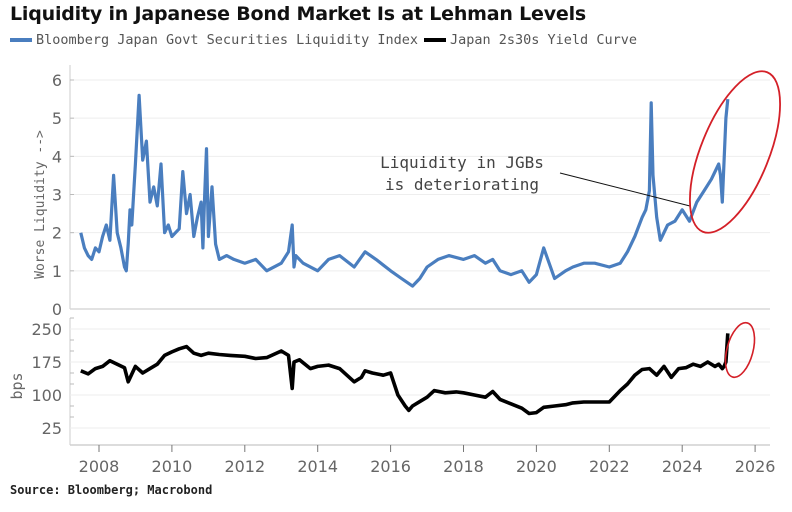 This screenshot has height=512, width=792. I want to click on annotation-text: Liquidity in JGBs is deteriorating, so click(462, 173).